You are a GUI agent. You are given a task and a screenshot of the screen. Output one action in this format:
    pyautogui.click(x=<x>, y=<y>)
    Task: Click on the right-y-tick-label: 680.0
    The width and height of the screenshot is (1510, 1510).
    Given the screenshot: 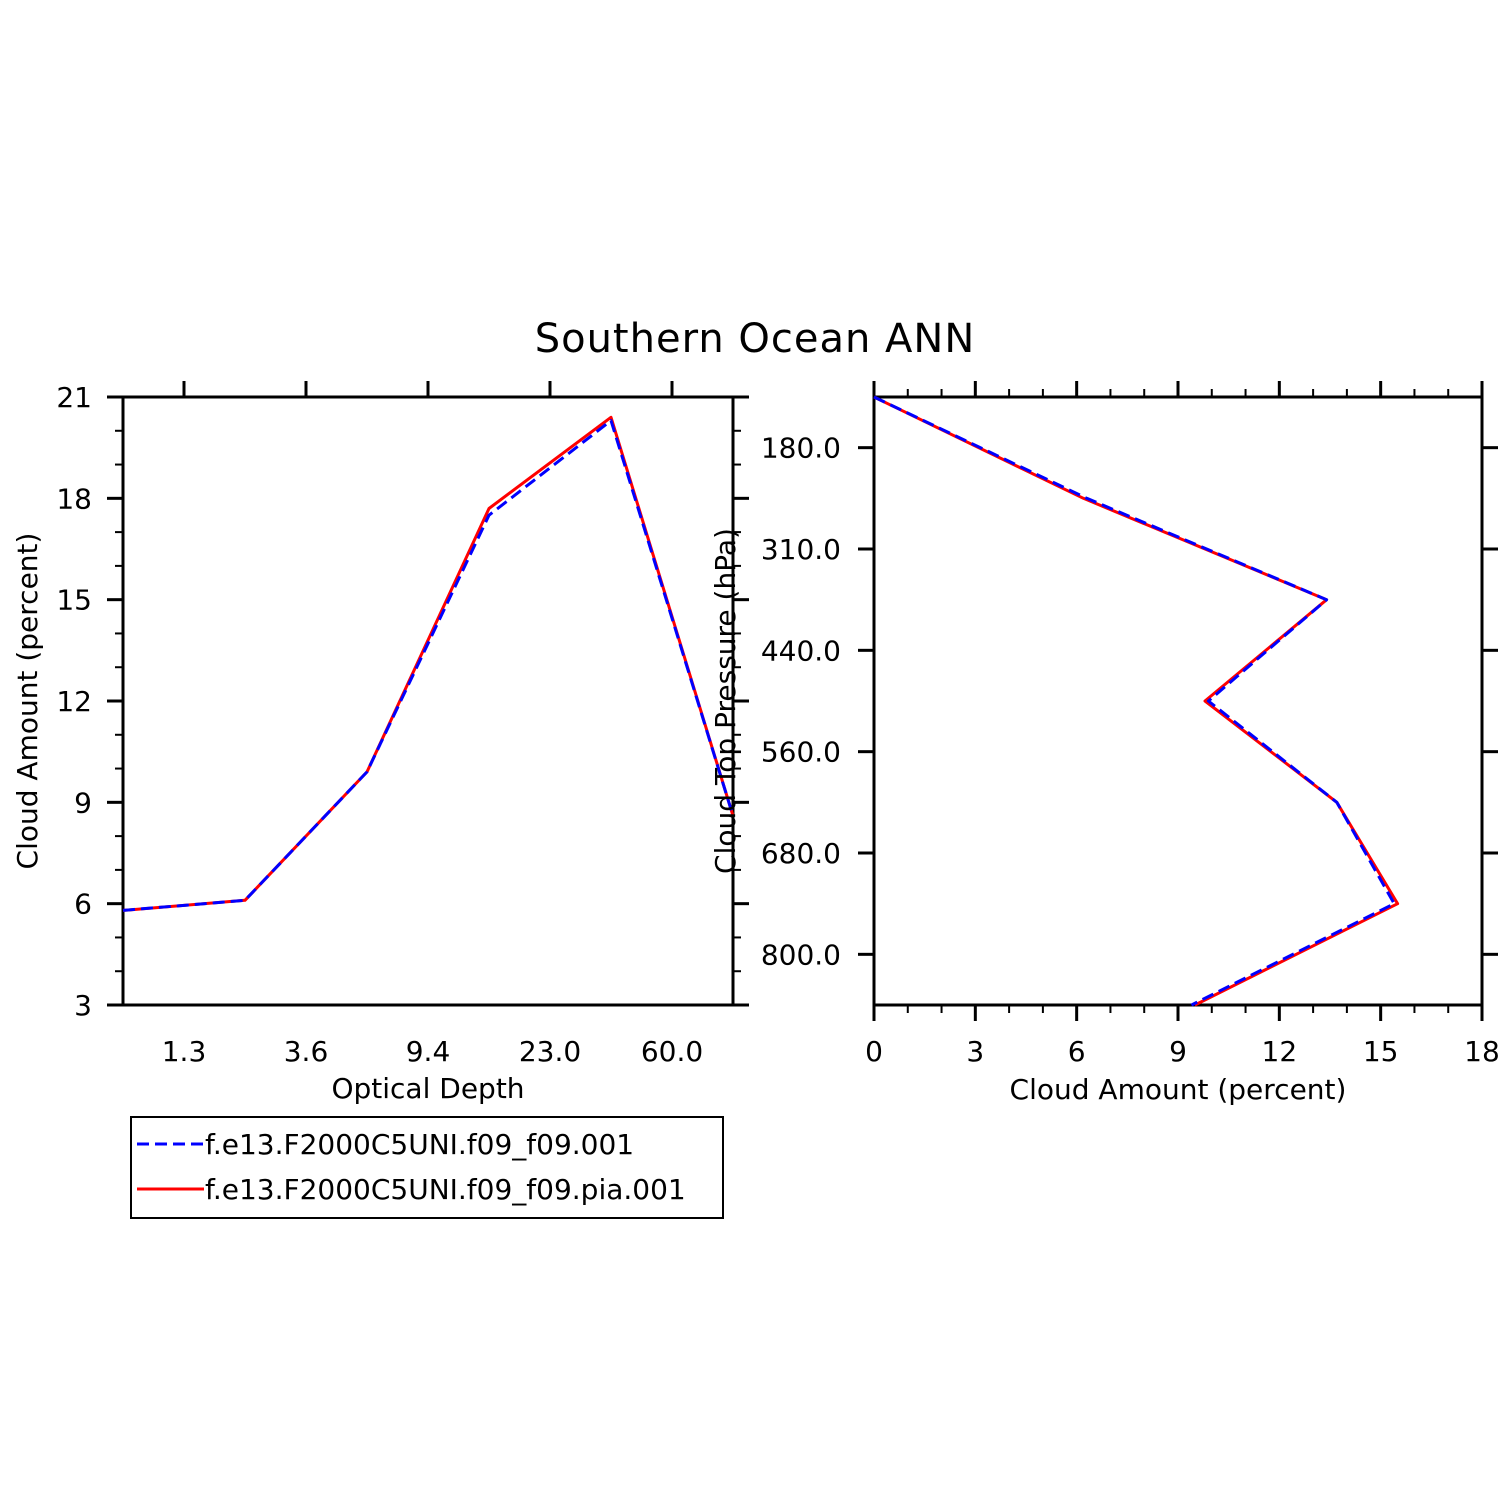 What is the action you would take?
    pyautogui.click(x=801, y=853)
    